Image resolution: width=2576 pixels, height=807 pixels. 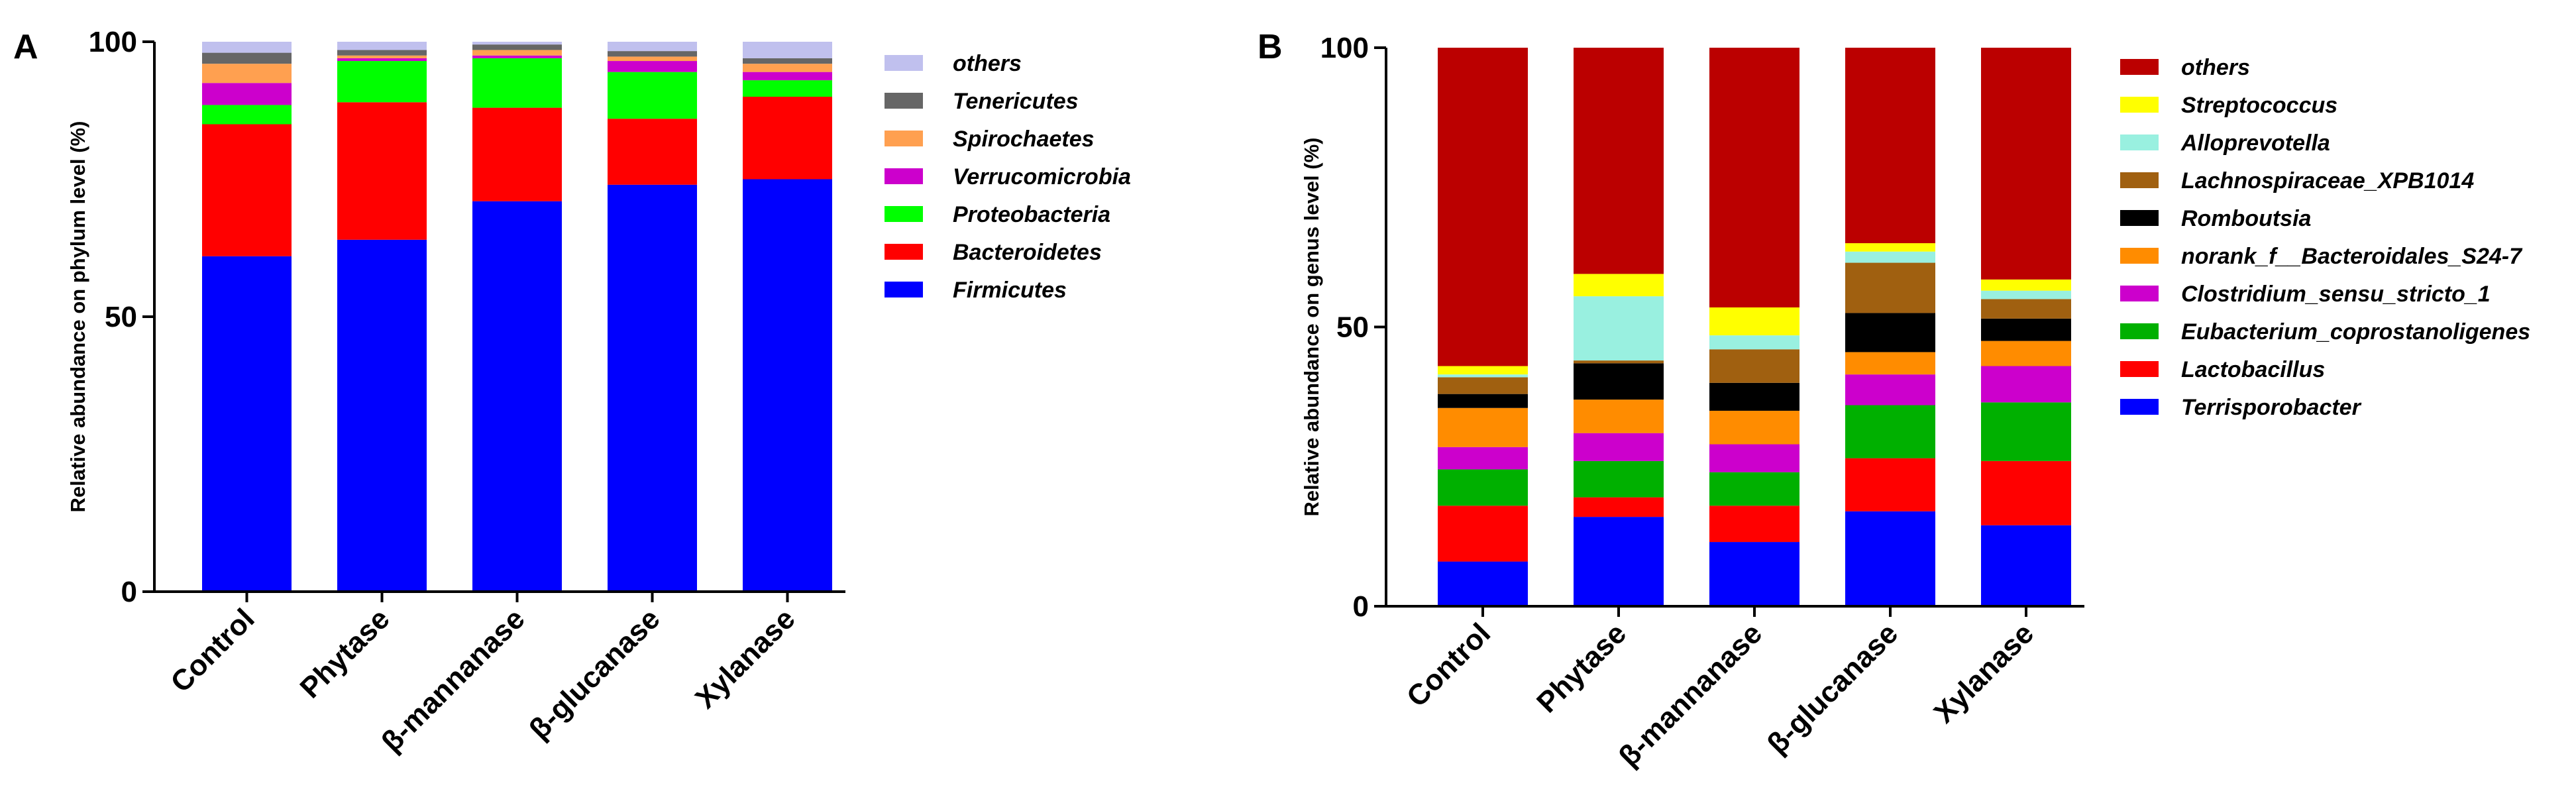 What do you see at coordinates (2026, 164) in the screenshot?
I see `panel-b-bar-xylanase-others` at bounding box center [2026, 164].